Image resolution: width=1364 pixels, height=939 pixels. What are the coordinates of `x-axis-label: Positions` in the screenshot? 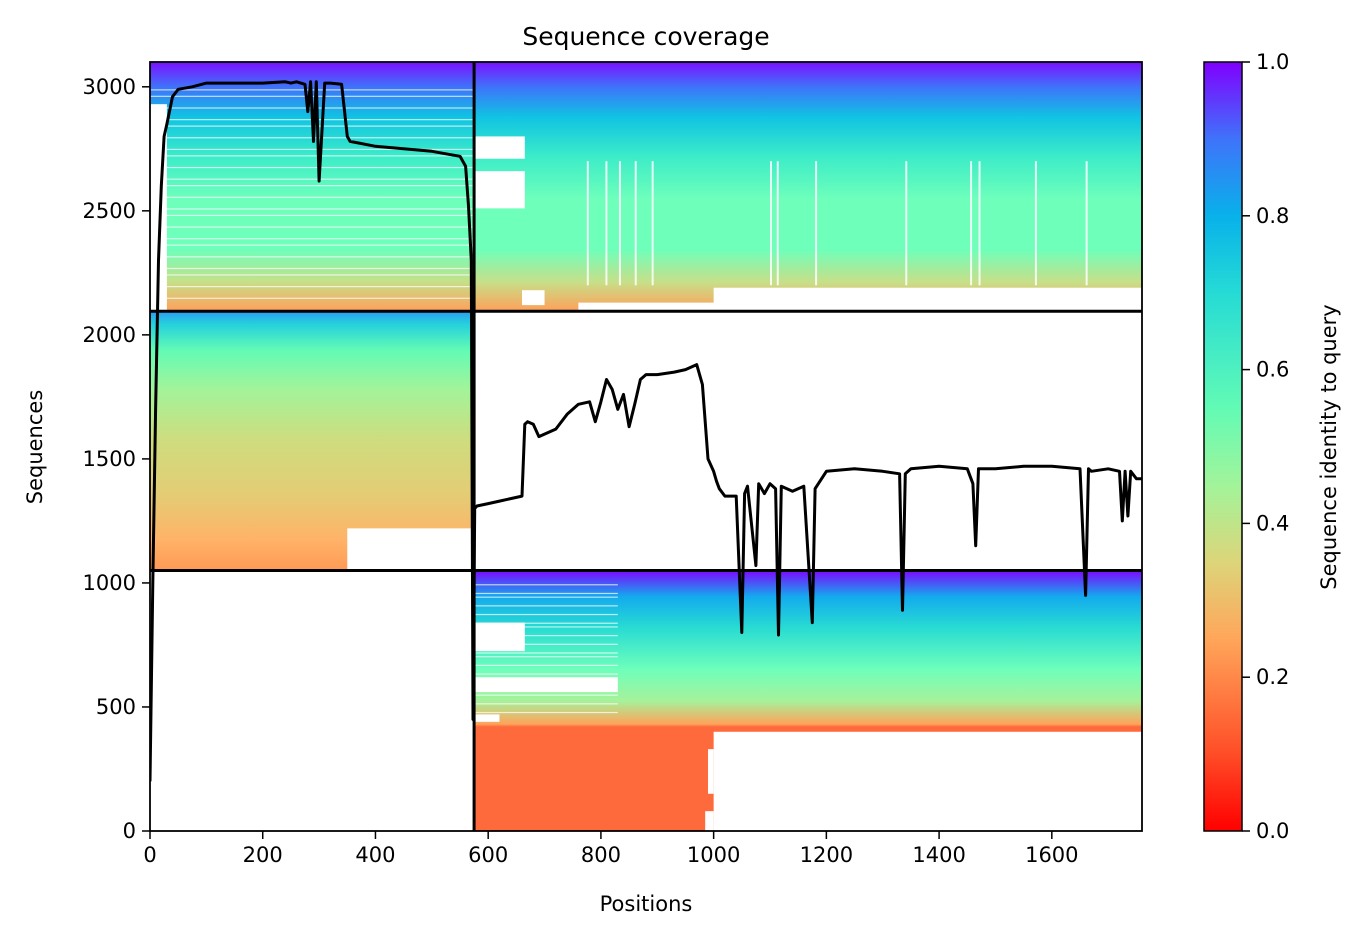 It's located at (646, 904).